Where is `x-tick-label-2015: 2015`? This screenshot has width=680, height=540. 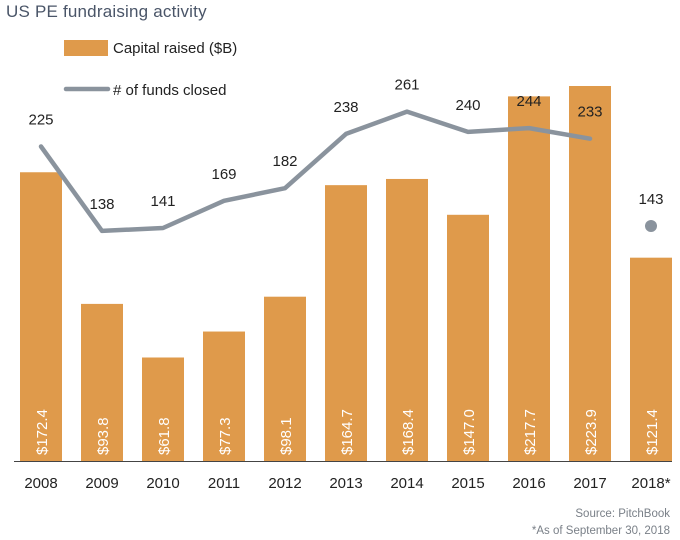 x-tick-label-2015: 2015 is located at coordinates (467, 483).